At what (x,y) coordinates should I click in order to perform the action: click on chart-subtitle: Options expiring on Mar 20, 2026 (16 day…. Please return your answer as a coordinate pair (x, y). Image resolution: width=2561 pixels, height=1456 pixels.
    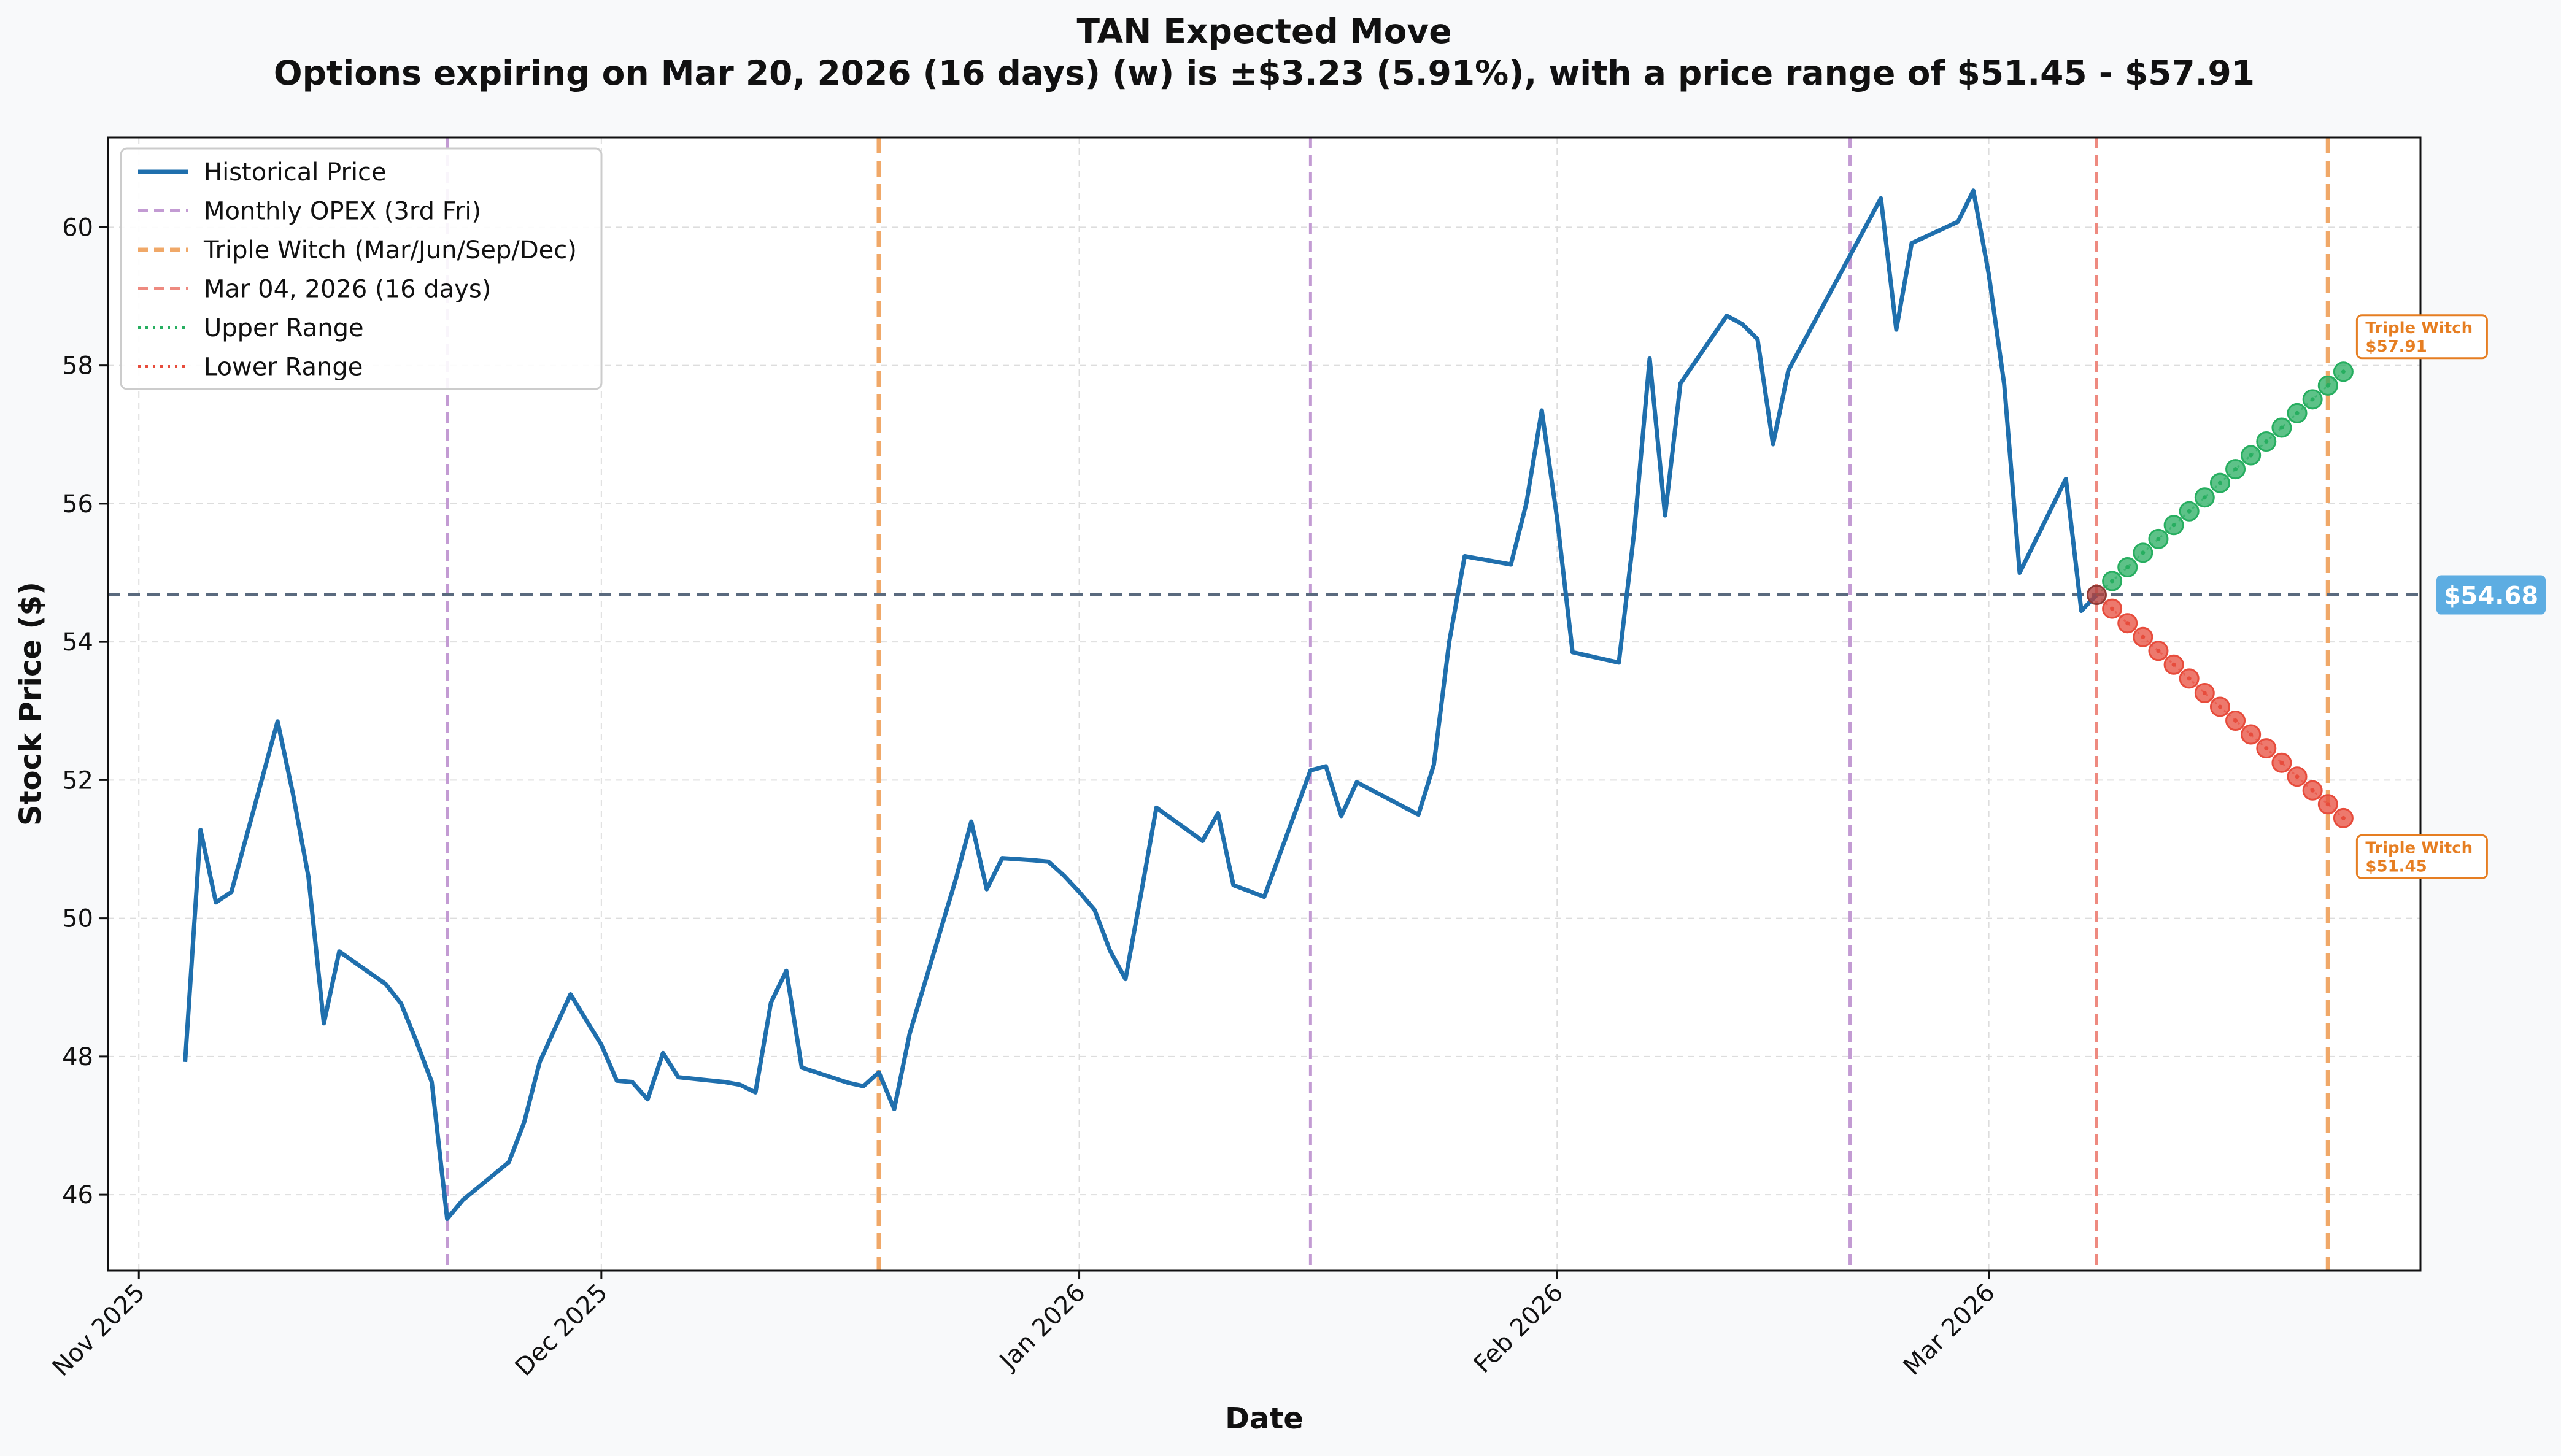
    Looking at the image, I should click on (1264, 73).